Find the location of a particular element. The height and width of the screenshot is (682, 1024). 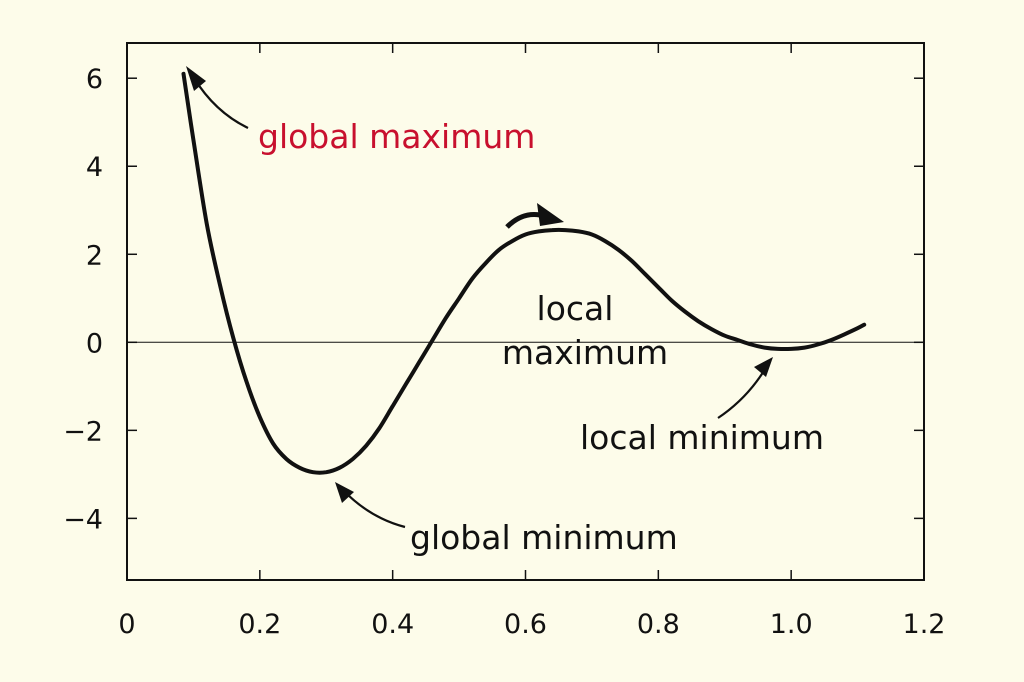

y-tick-label: 4 is located at coordinates (94, 167).